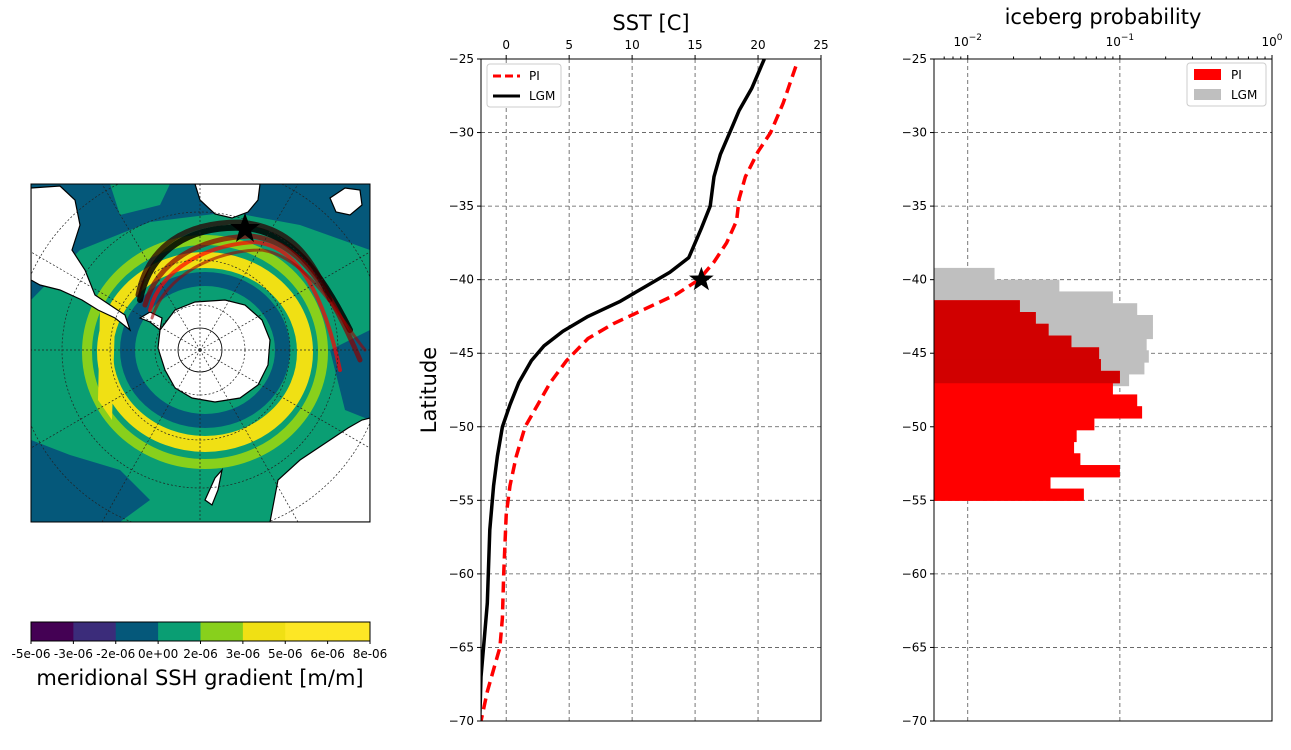 This screenshot has width=1291, height=750. What do you see at coordinates (1120, 41) in the screenshot?
I see `iceberg-xtick-label: 10⁻¹` at bounding box center [1120, 41].